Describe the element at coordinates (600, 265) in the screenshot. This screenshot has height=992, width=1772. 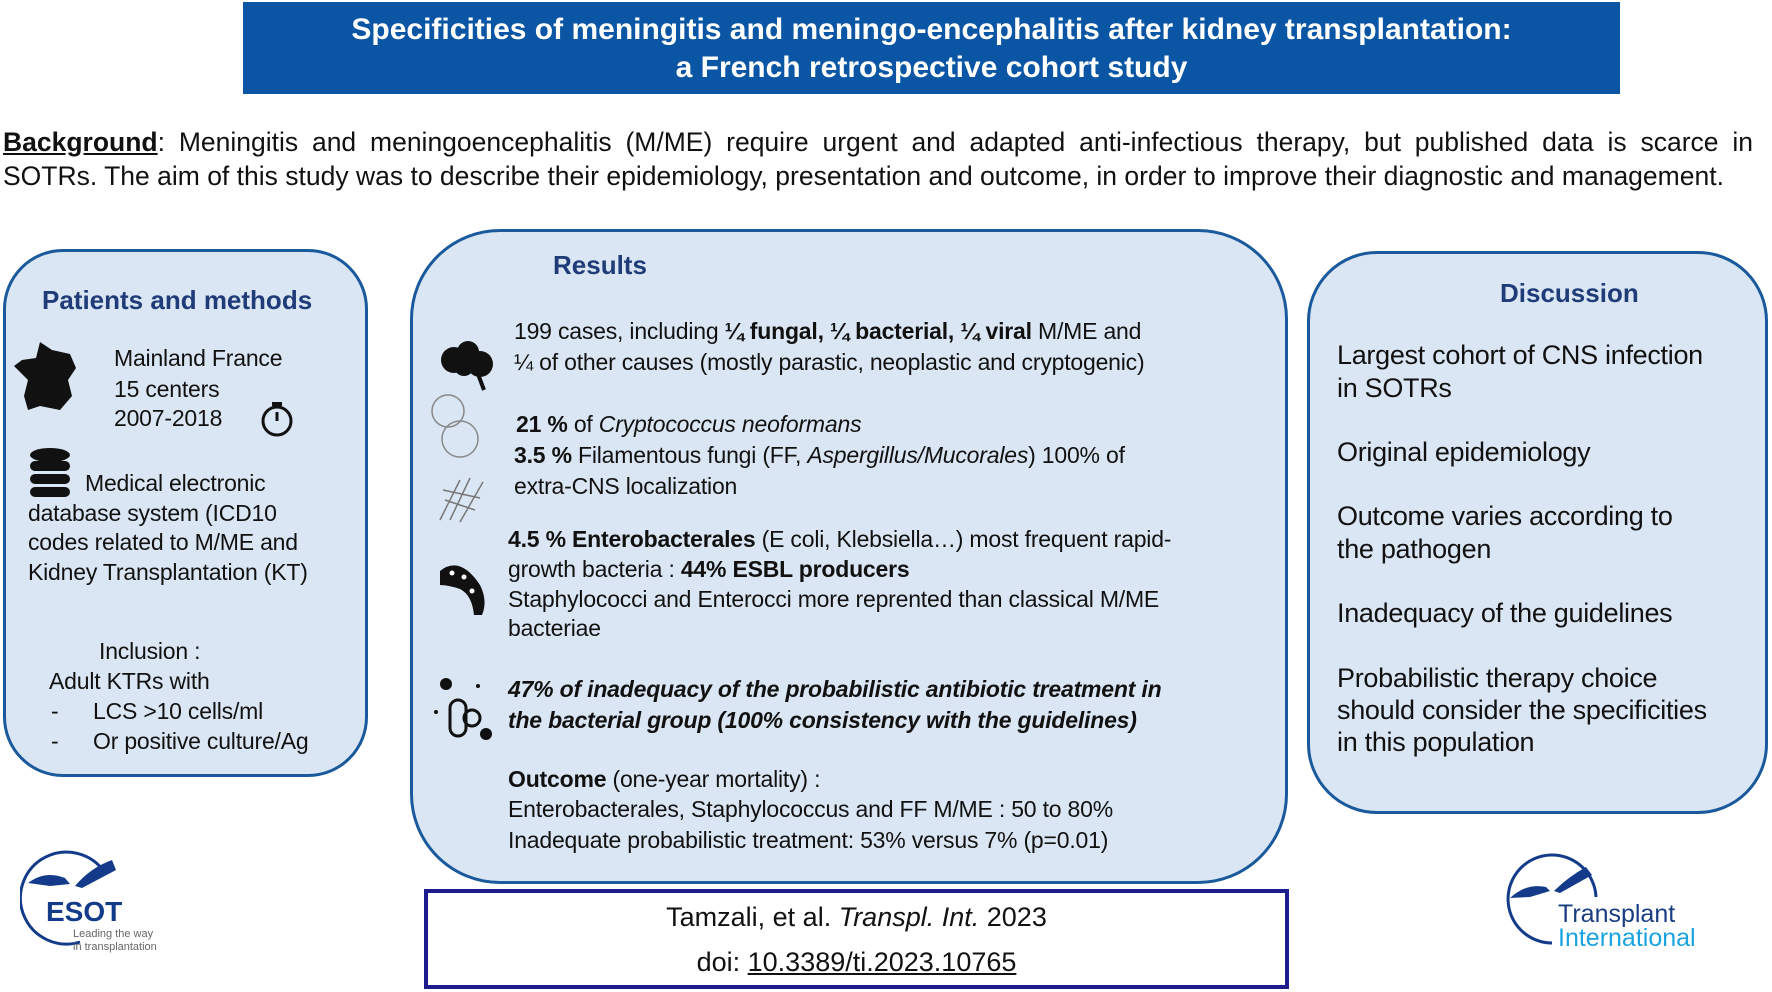
I see `results-title: Results` at that location.